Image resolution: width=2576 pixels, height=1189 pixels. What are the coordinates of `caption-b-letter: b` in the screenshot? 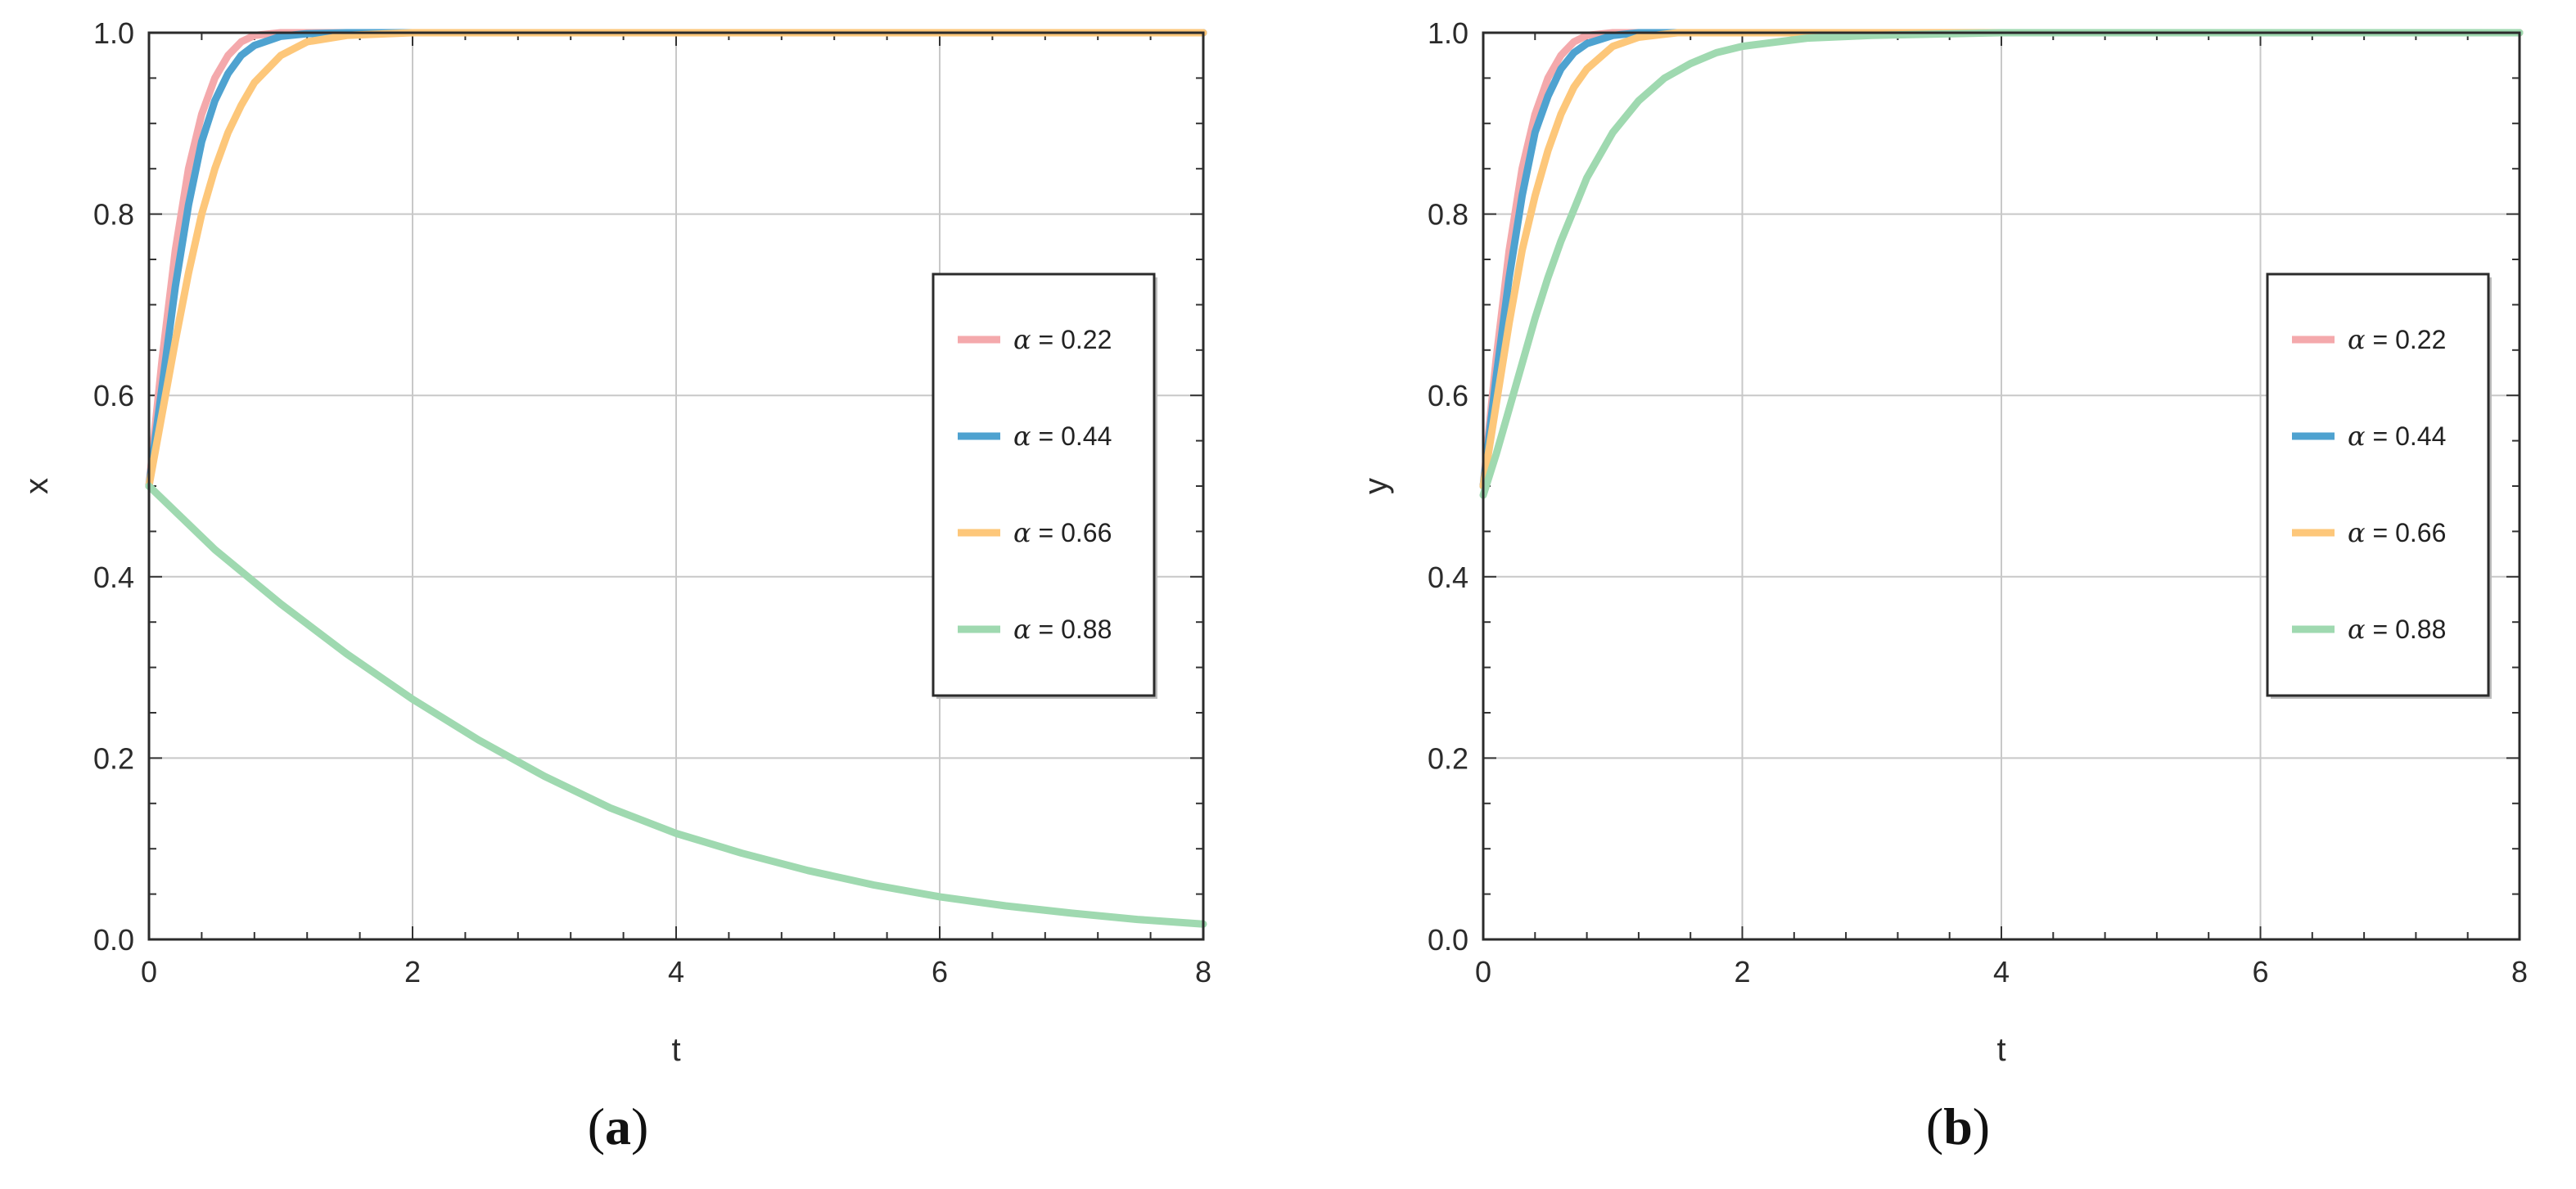 It's located at (1958, 1126).